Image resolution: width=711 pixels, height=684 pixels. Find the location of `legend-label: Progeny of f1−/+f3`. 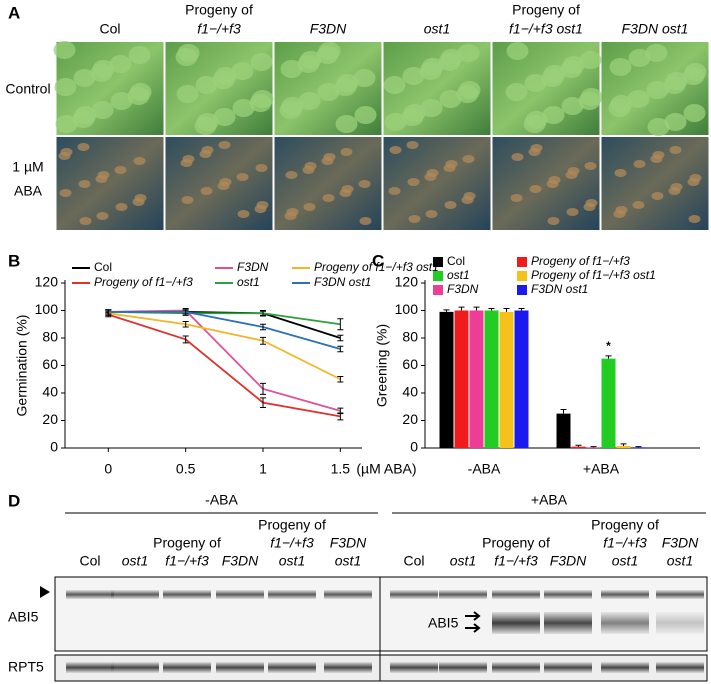

legend-label: Progeny of f1−/+f3 is located at coordinates (143, 282).